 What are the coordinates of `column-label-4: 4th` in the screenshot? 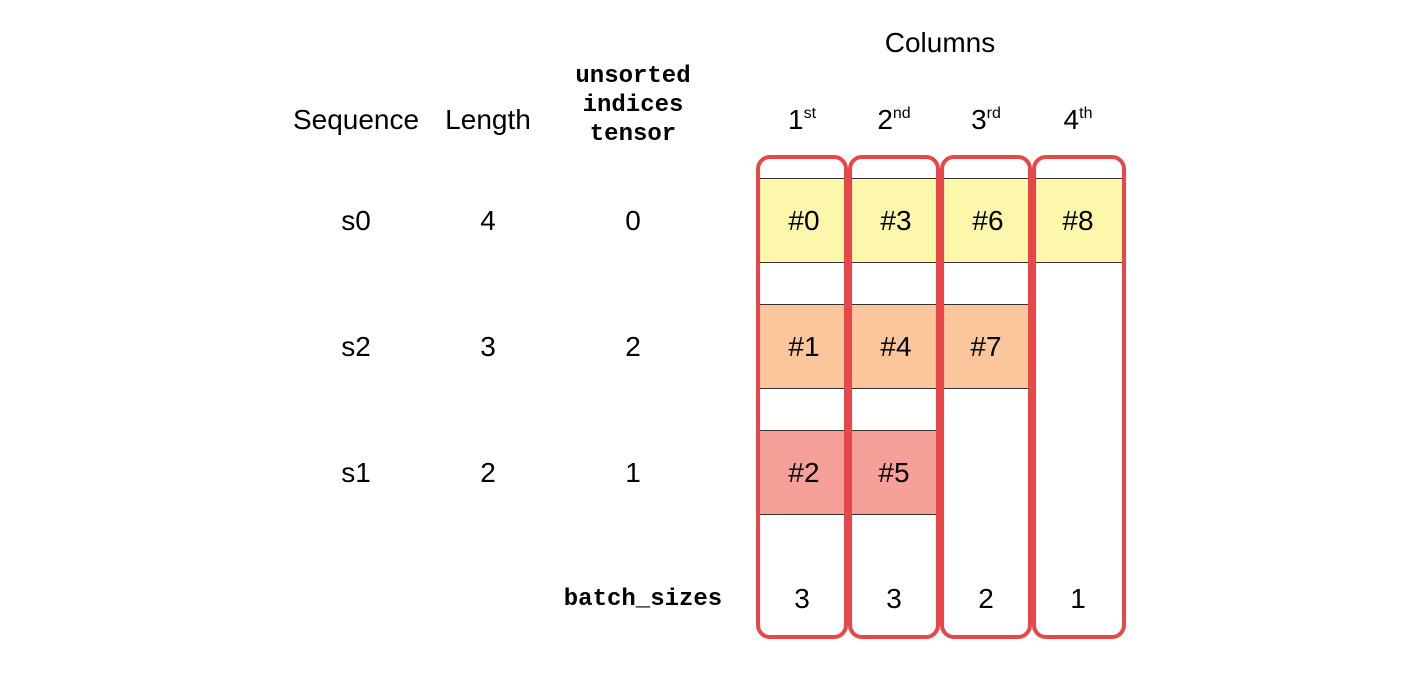 It's located at (1078, 120).